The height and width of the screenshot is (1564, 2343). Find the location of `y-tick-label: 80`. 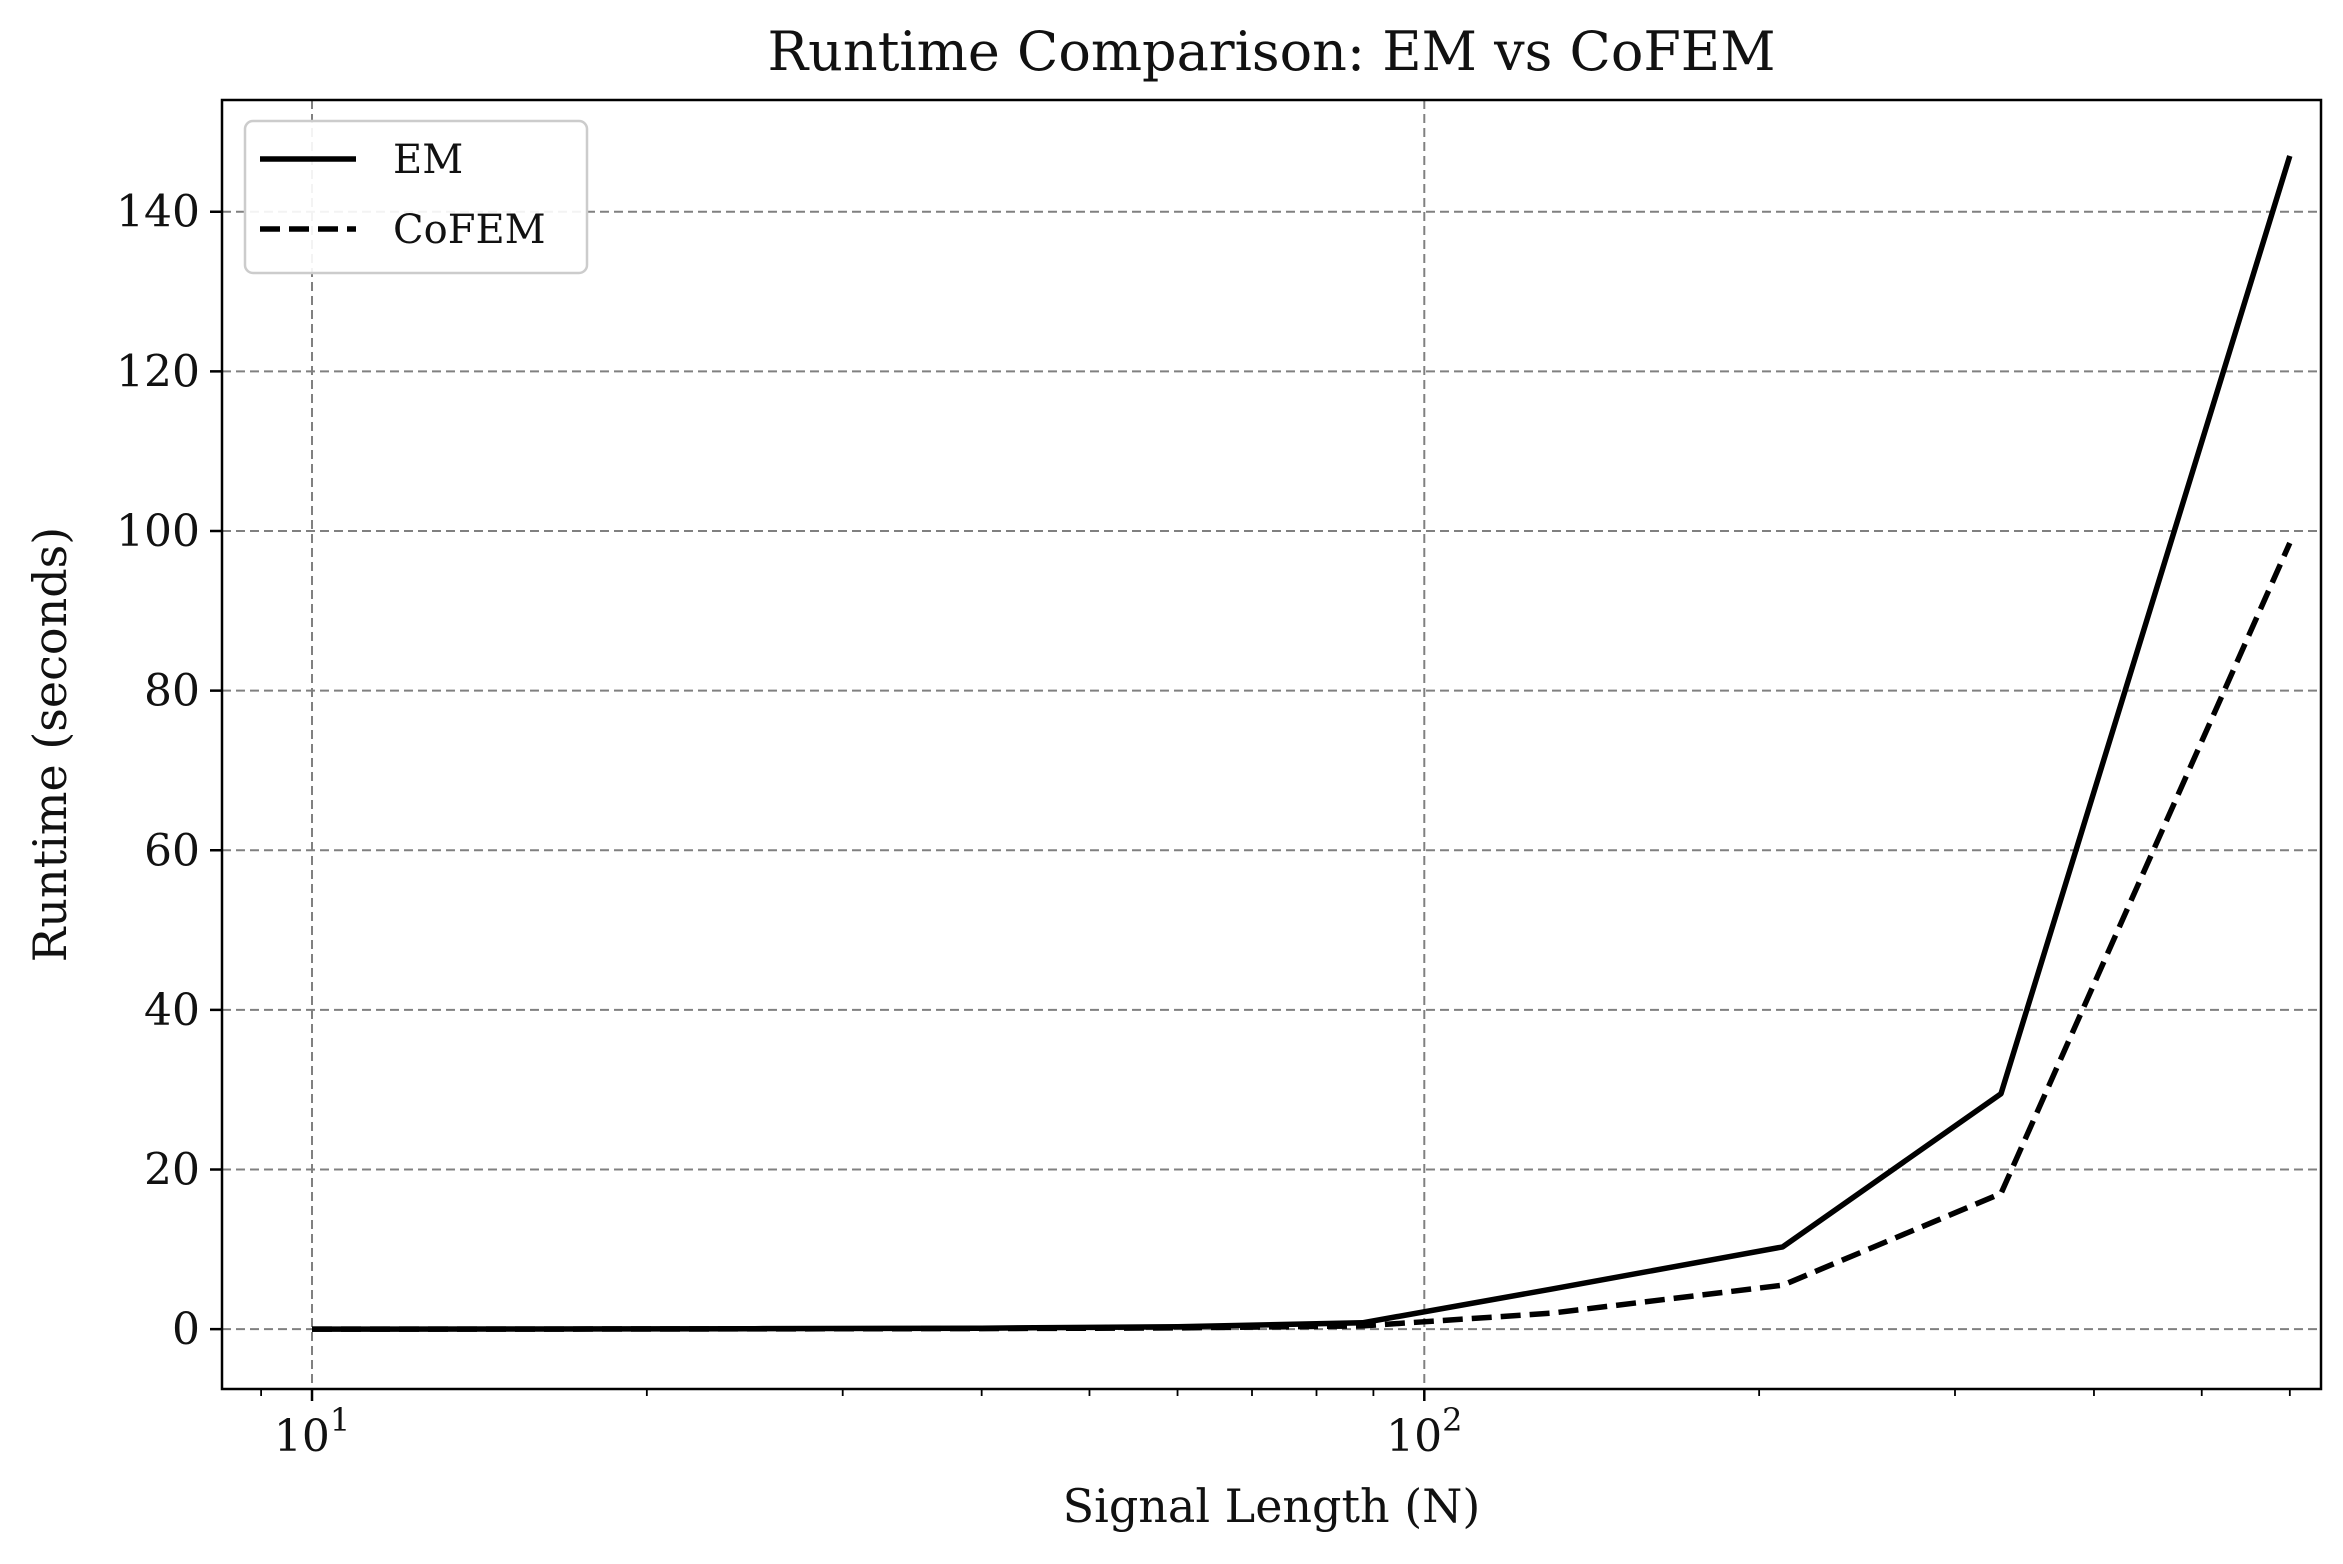

y-tick-label: 80 is located at coordinates (172, 691).